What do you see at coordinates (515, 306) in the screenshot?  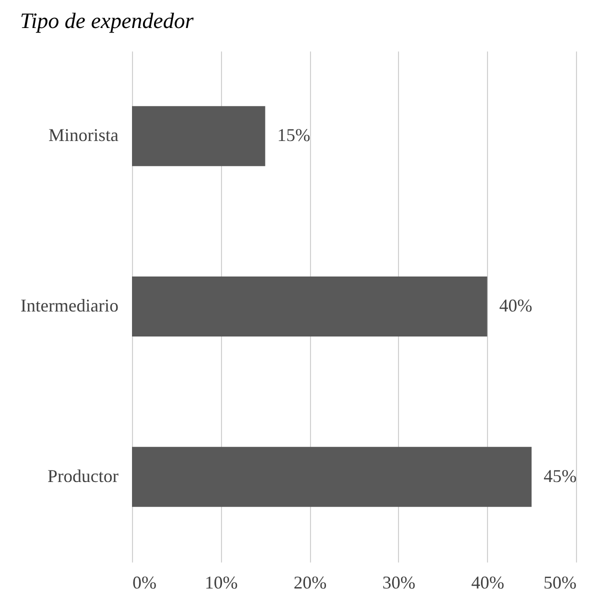 I see `data-label: 40%` at bounding box center [515, 306].